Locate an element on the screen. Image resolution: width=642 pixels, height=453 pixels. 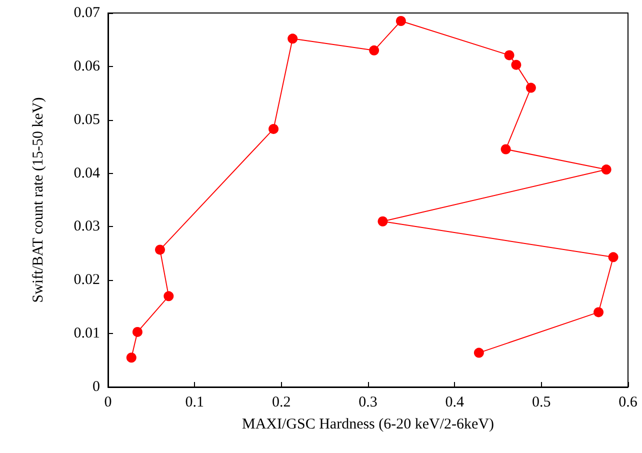
y-tick-label: 0.01 is located at coordinates (87, 334).